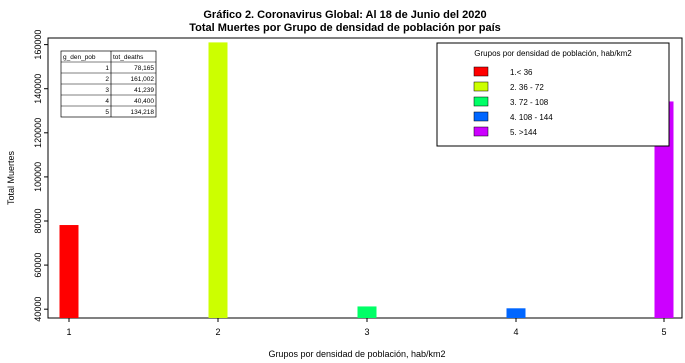 The height and width of the screenshot is (363, 685). Describe the element at coordinates (523, 132) in the screenshot. I see `legend-entry: 5. >144` at that location.